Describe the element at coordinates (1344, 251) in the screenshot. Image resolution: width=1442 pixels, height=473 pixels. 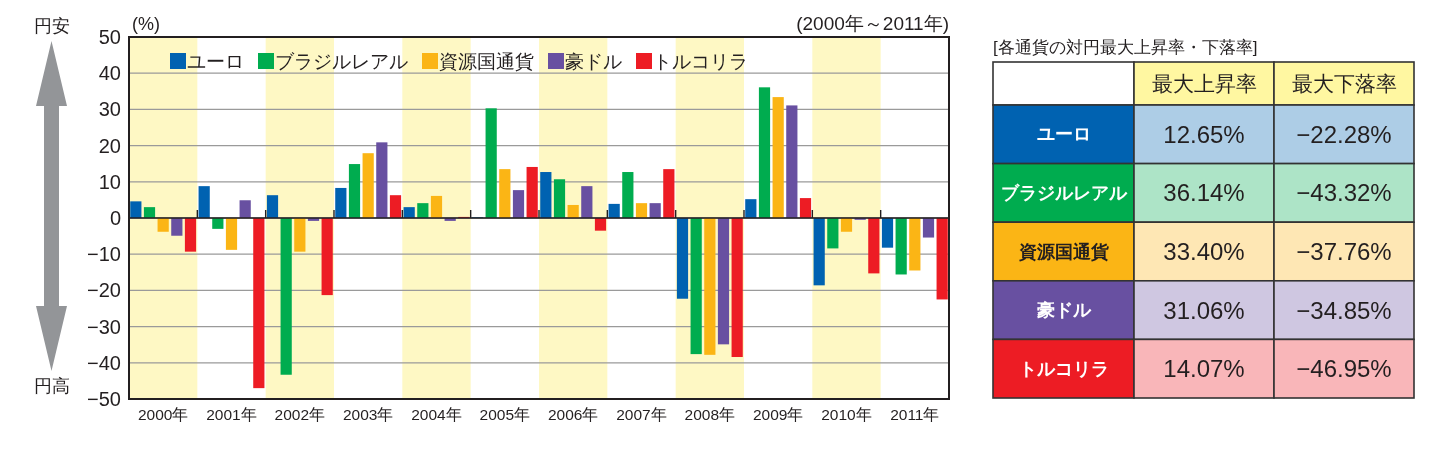
I see `text: −37.76%` at that location.